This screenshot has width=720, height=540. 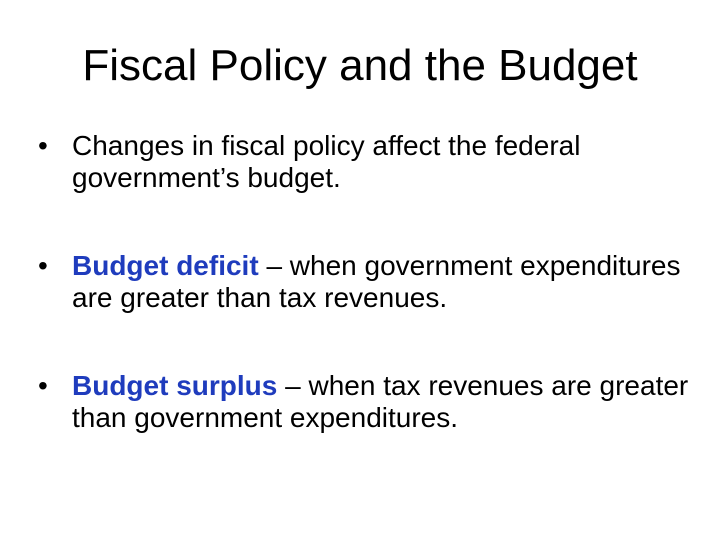 What do you see at coordinates (175, 385) in the screenshot?
I see `bullet-term: Budget surplus` at bounding box center [175, 385].